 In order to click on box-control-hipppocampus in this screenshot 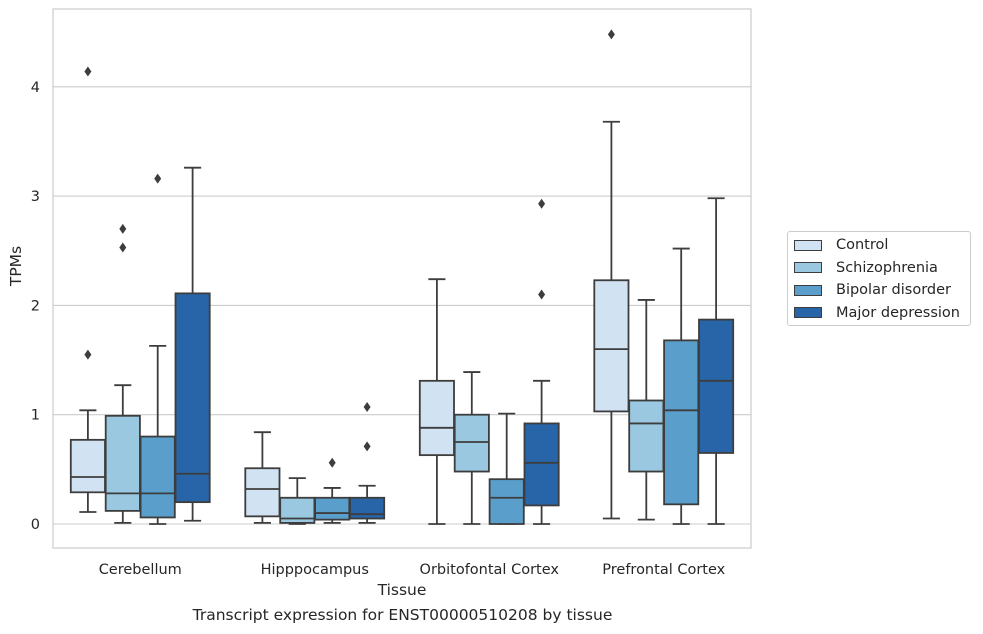, I will do `click(262, 477)`.